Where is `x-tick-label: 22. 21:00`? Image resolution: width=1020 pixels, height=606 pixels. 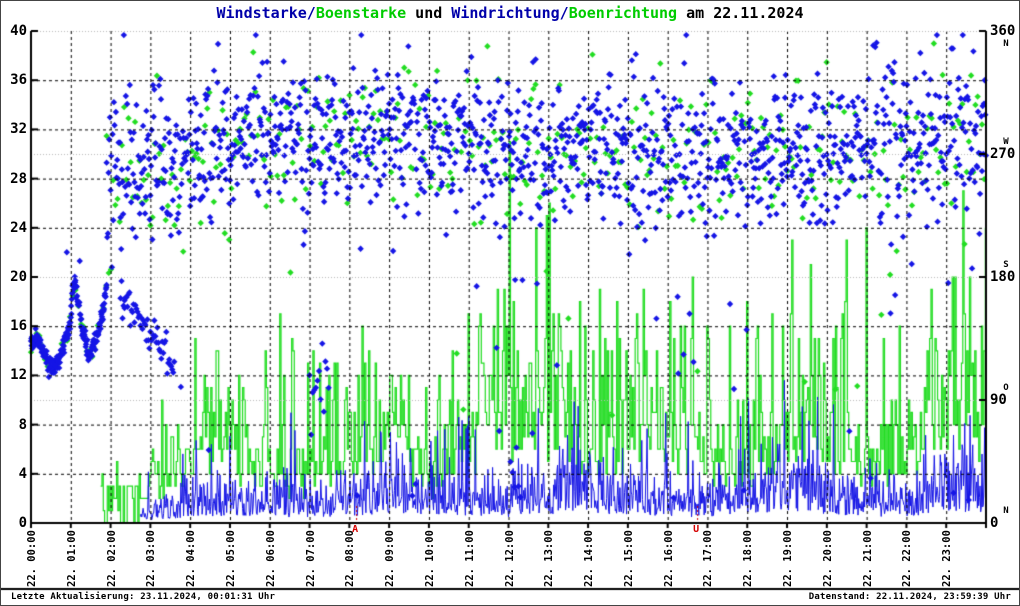 x-tick-label: 22. 21:00 is located at coordinates (867, 558).